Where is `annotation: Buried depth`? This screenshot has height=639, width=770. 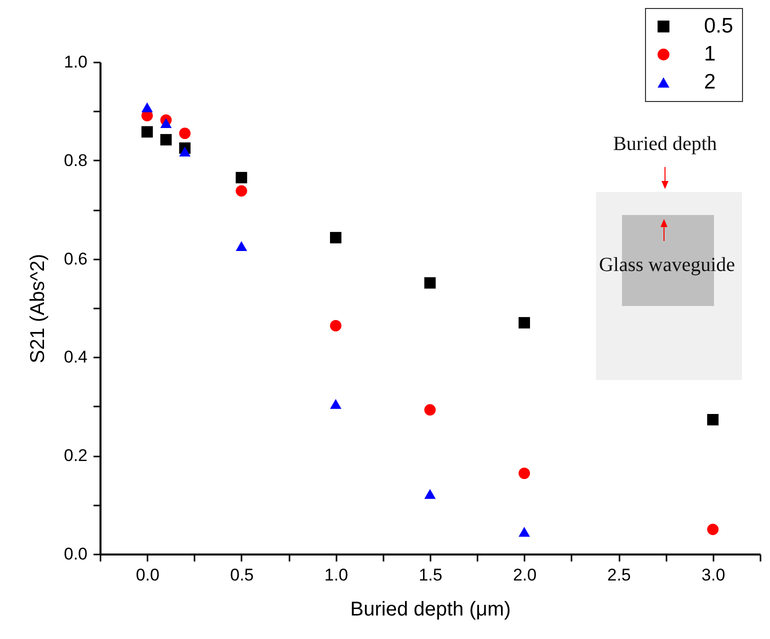
annotation: Buried depth is located at coordinates (665, 144).